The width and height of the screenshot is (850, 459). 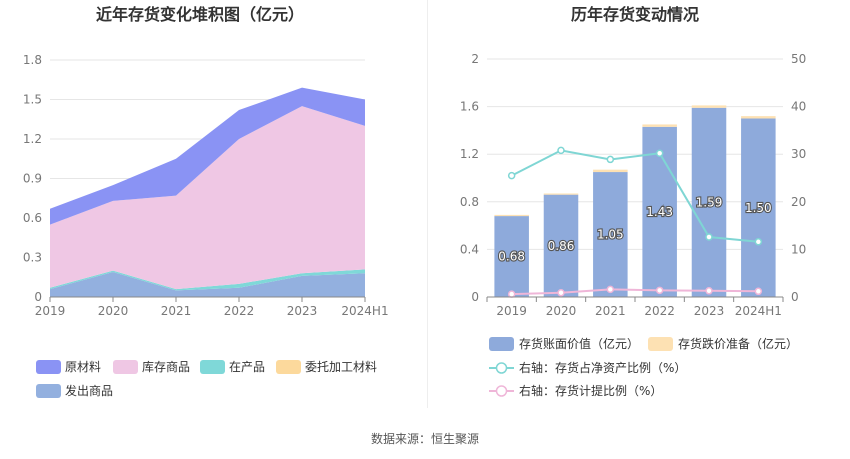 What do you see at coordinates (590, 390) in the screenshot?
I see `legend-label: 右轴：存货计提比例（%）` at bounding box center [590, 390].